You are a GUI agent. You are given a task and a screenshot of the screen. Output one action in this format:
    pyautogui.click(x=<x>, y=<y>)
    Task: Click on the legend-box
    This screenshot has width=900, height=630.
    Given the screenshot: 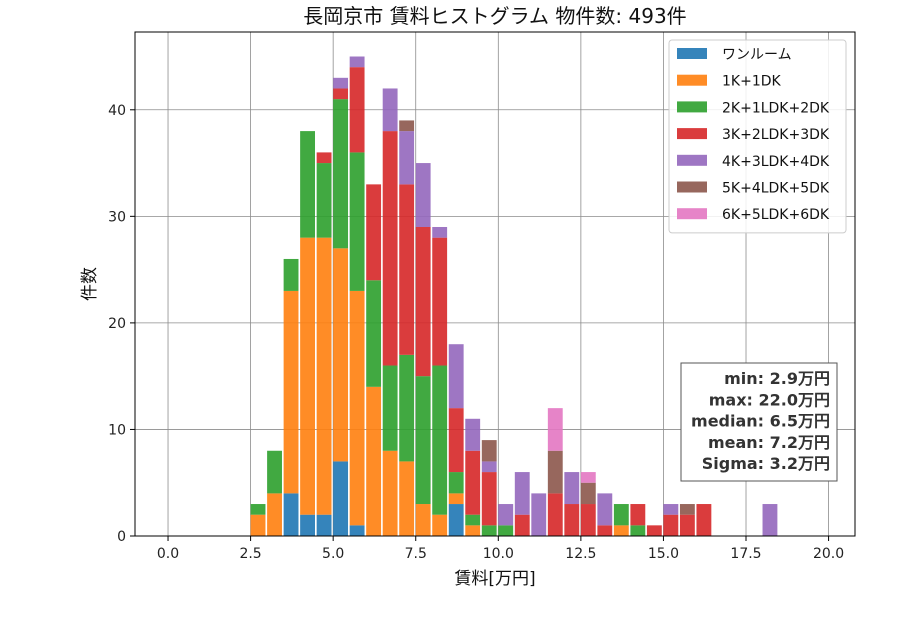 What is the action you would take?
    pyautogui.click(x=757, y=136)
    